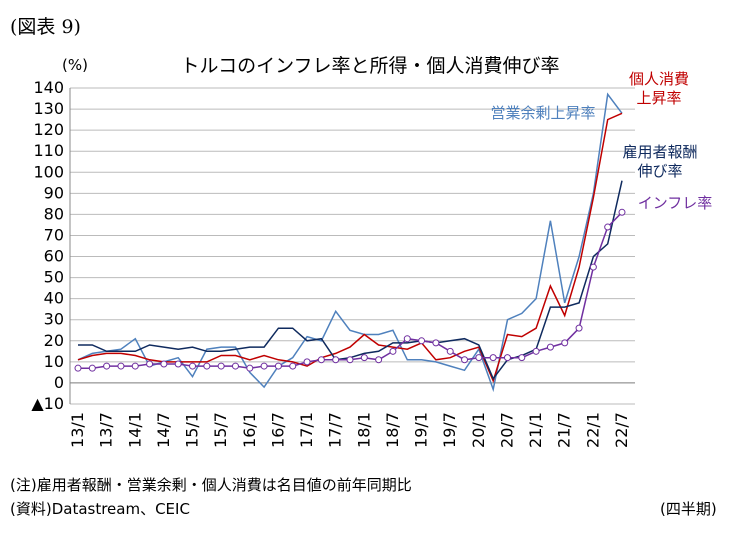 The width and height of the screenshot is (749, 536). I want to click on x-tick-label: 20/7, so click(506, 430).